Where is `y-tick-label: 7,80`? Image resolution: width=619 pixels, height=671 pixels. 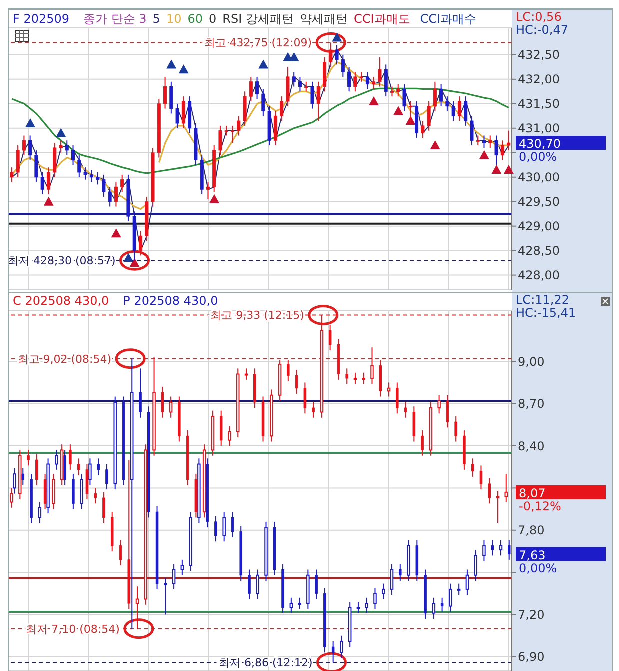 y-tick-label: 7,80 is located at coordinates (531, 531).